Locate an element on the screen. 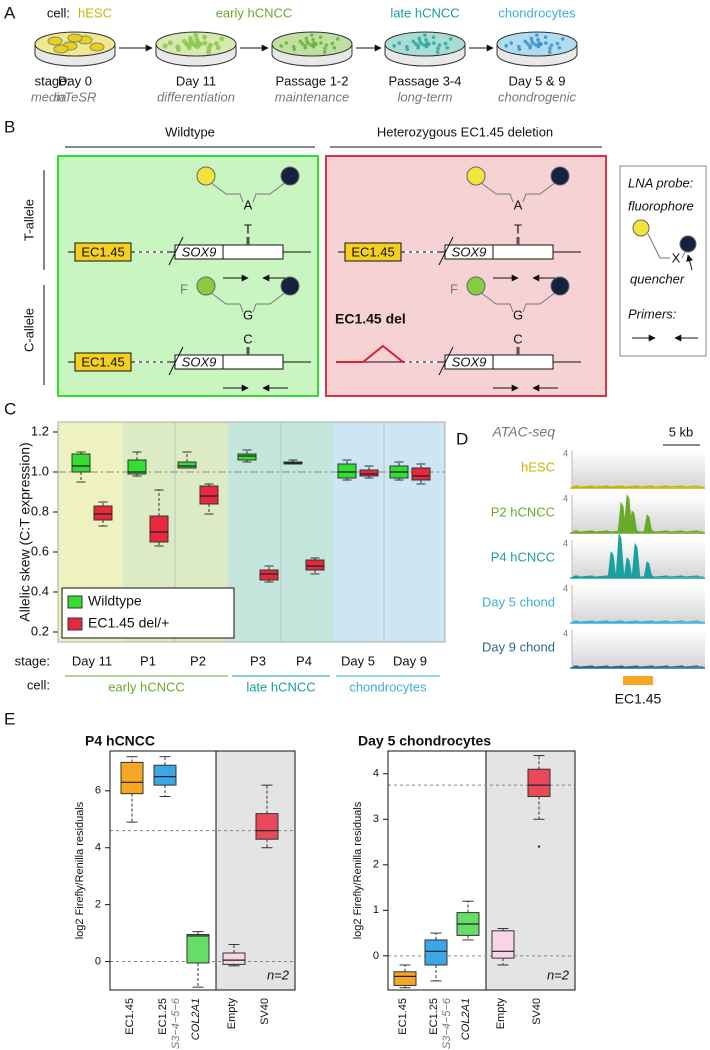  y-tick-label: 0 is located at coordinates (98, 961).